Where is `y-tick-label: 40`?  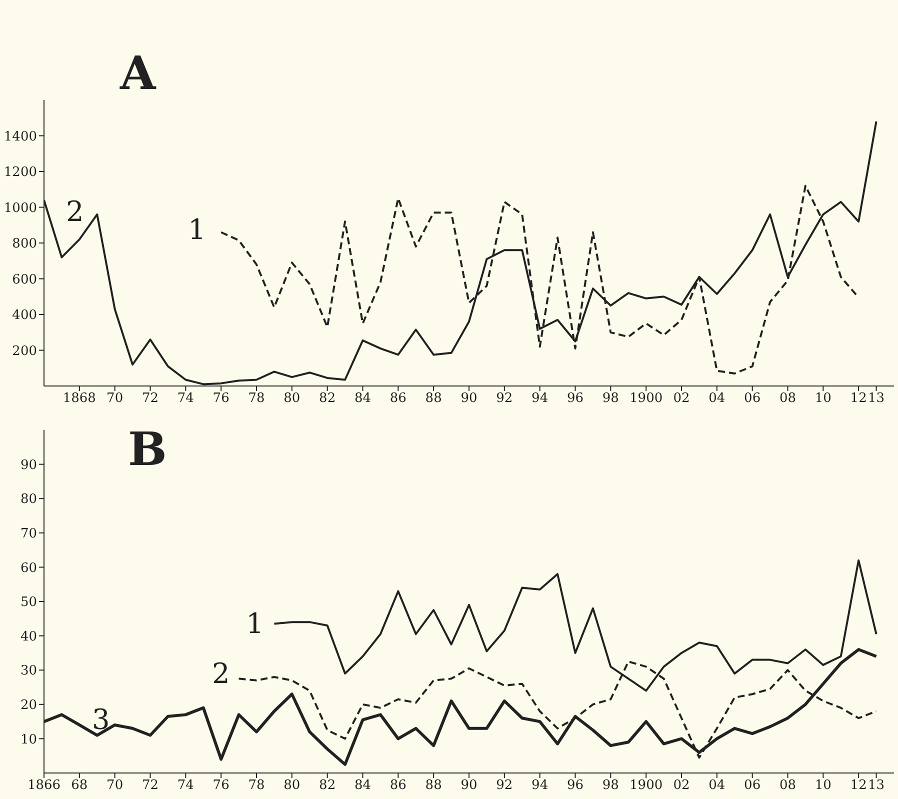 y-tick-label: 40 is located at coordinates (28, 636).